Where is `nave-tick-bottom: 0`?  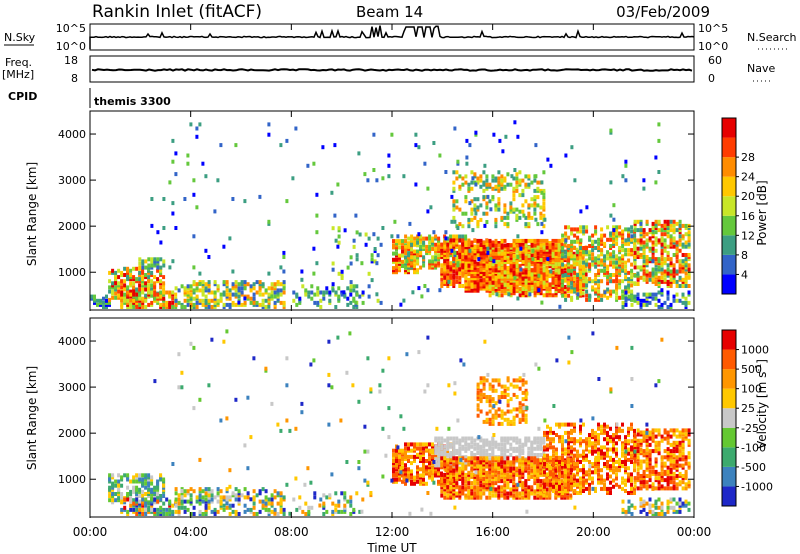 nave-tick-bottom: 0 is located at coordinates (711, 78).